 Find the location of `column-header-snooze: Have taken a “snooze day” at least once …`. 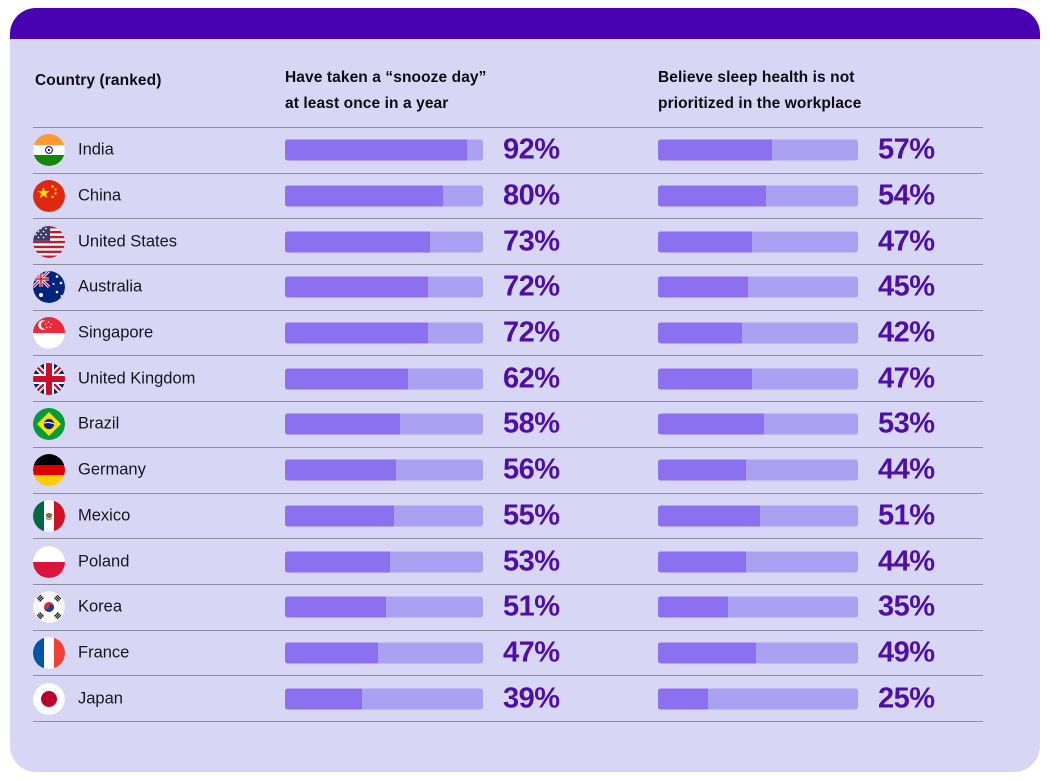

column-header-snooze: Have taken a “snooze day” at least once … is located at coordinates (386, 91).